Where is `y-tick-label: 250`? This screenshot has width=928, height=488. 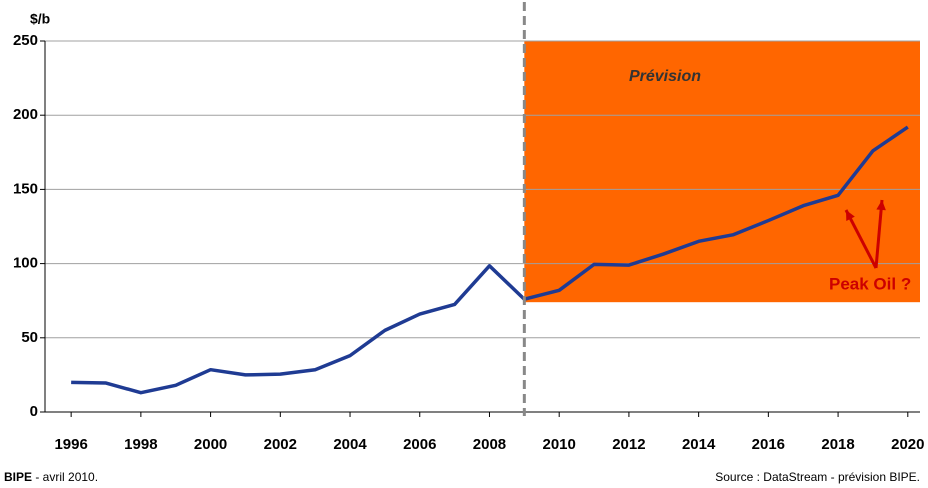 y-tick-label: 250 is located at coordinates (25, 40).